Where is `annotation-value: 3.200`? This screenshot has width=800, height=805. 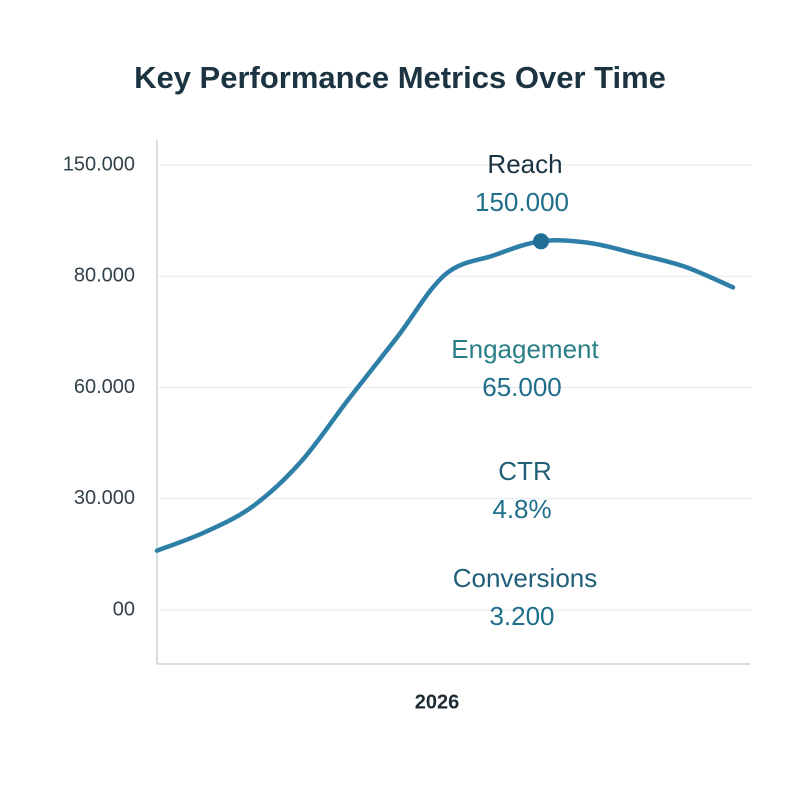
annotation-value: 3.200 is located at coordinates (521, 616).